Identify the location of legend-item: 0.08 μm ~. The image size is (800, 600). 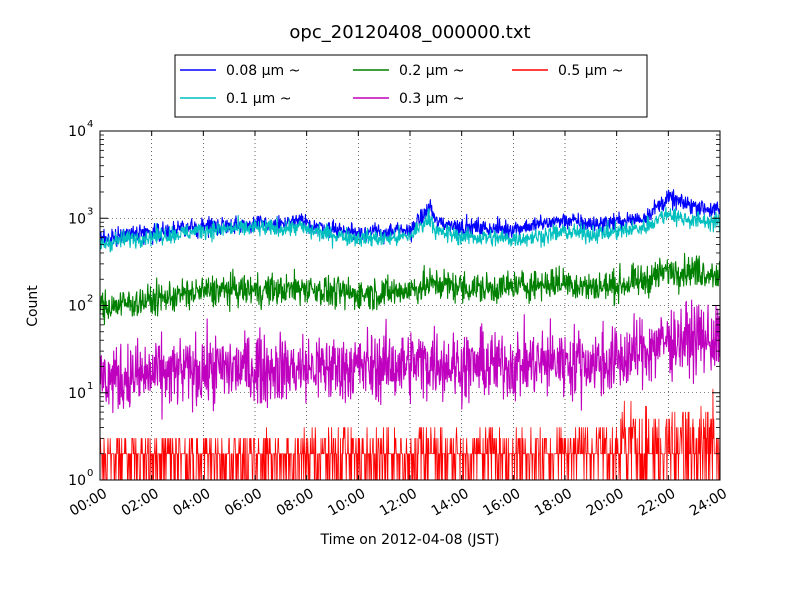
(240, 71).